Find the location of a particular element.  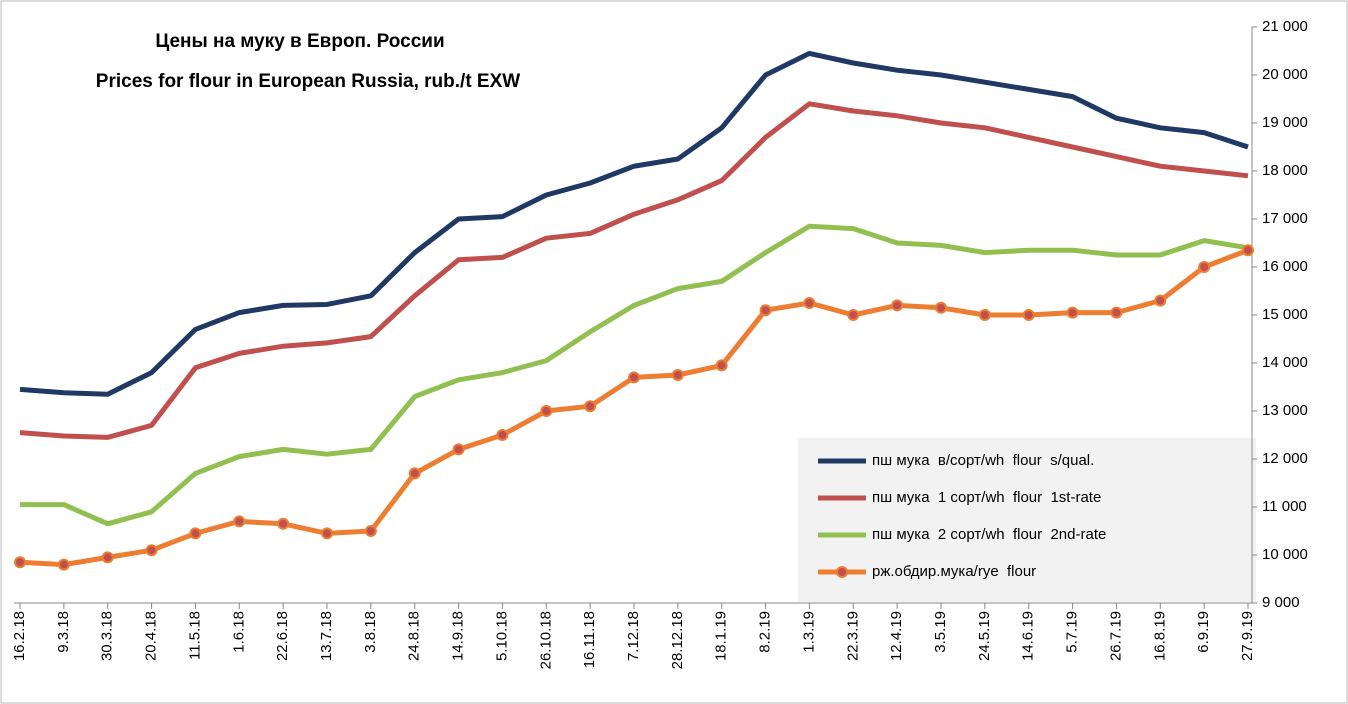

y-tick-label: 20 000 is located at coordinates (1285, 74).